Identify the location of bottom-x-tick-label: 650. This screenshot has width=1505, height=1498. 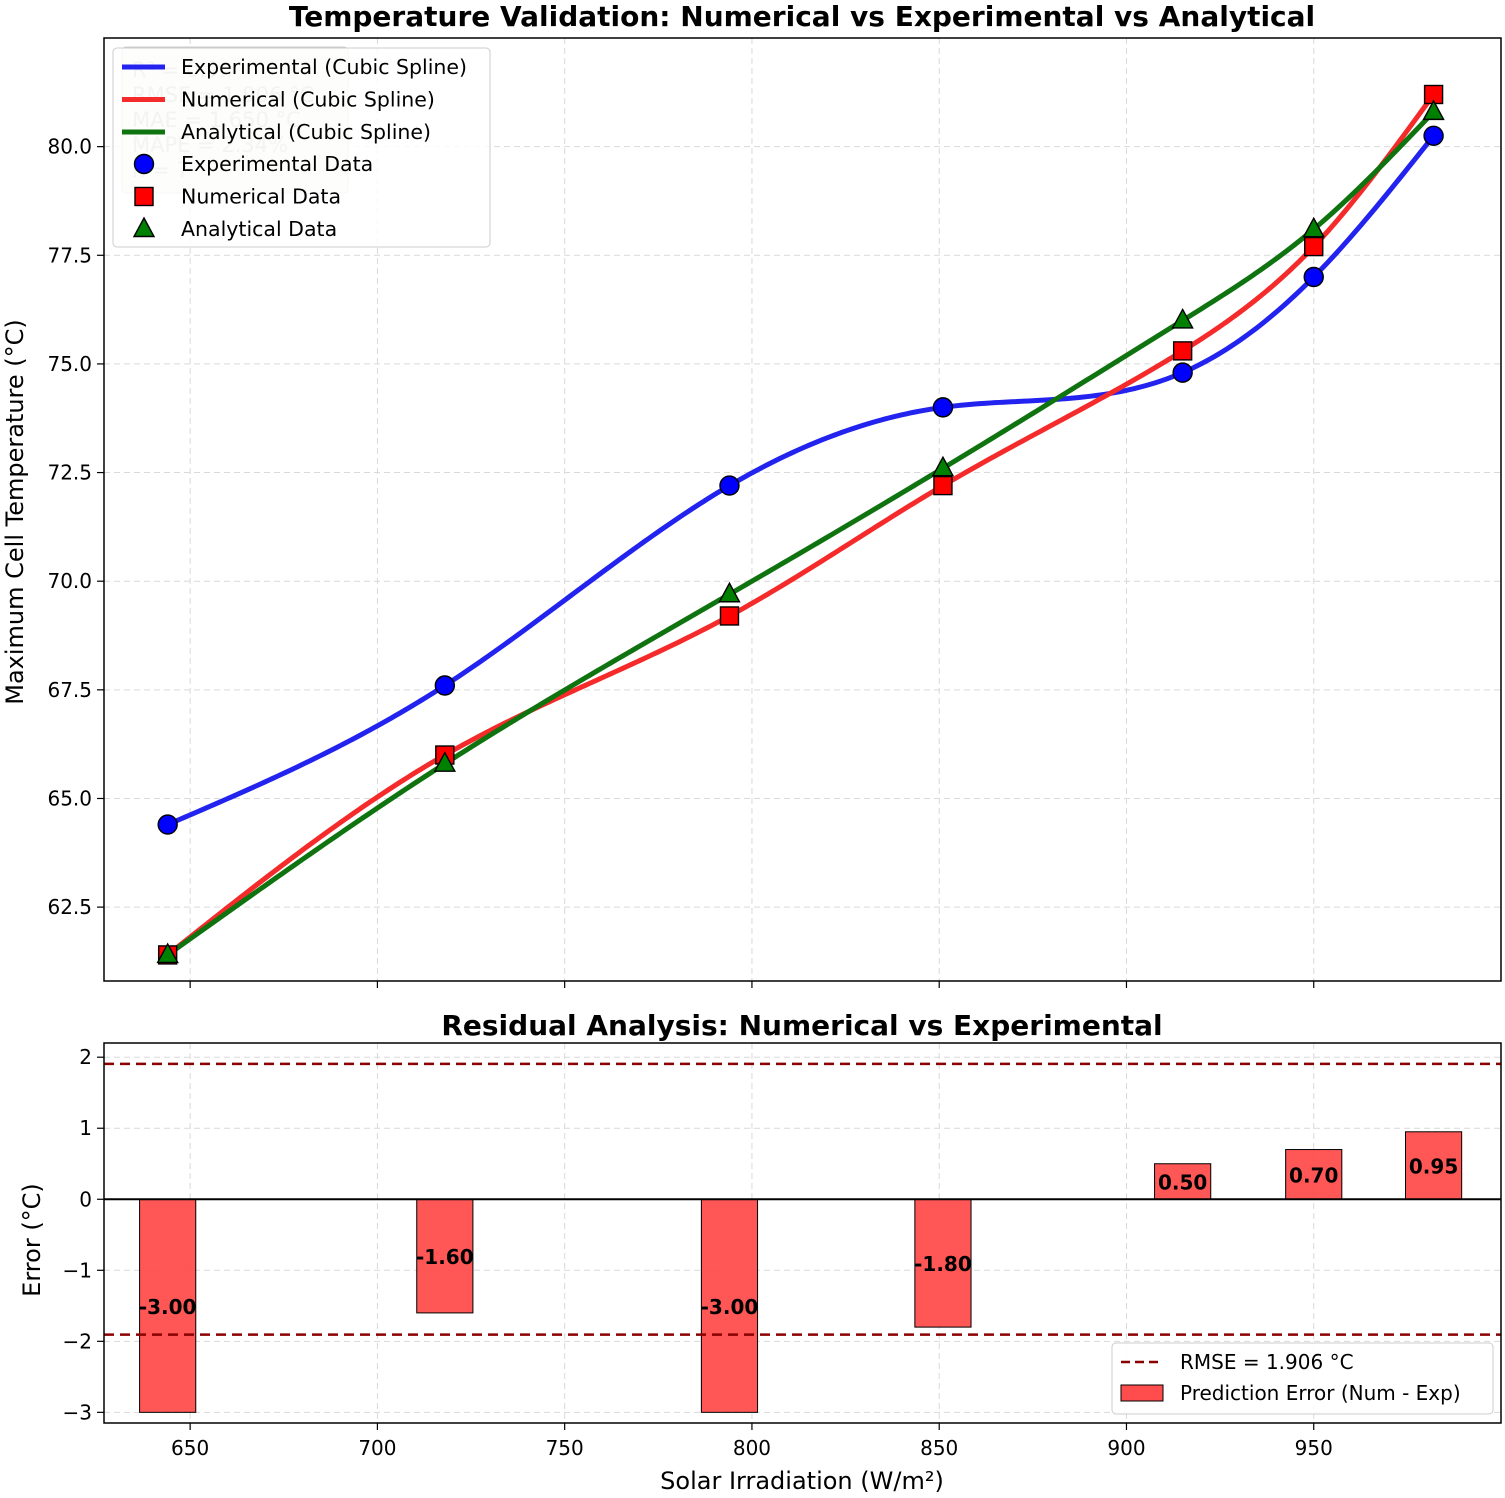
(190, 1448).